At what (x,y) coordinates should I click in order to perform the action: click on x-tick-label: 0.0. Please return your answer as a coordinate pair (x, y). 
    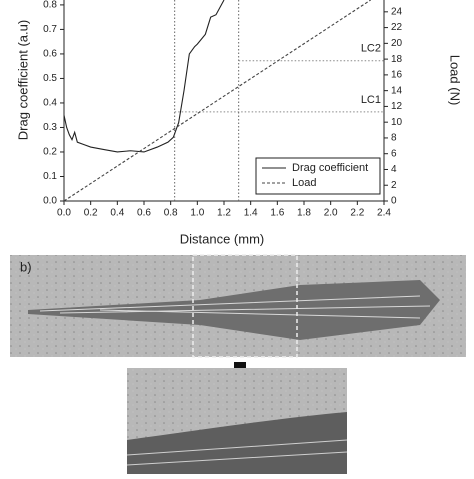
    Looking at the image, I should click on (64, 213).